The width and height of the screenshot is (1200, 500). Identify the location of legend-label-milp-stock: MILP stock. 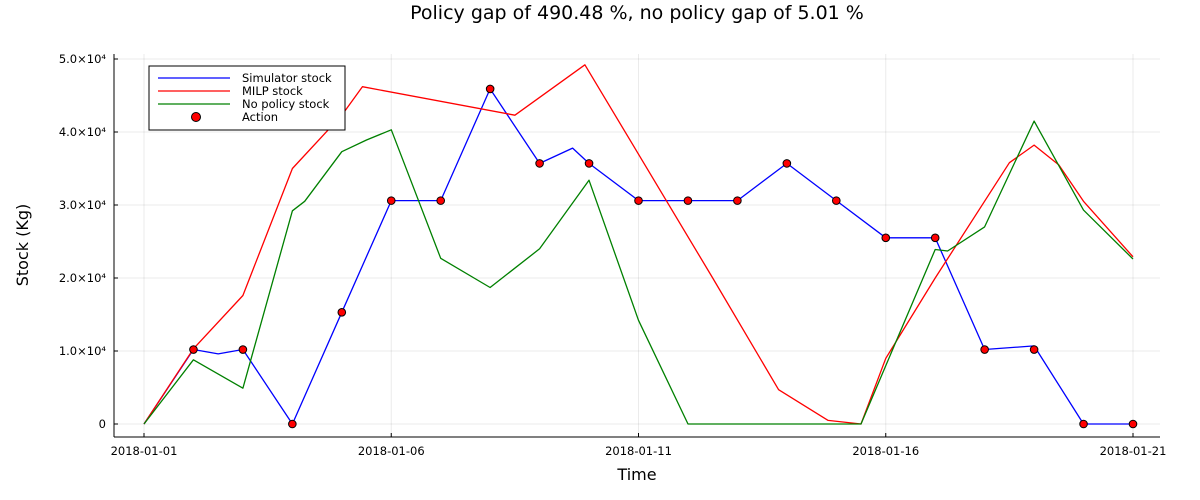
(272, 91).